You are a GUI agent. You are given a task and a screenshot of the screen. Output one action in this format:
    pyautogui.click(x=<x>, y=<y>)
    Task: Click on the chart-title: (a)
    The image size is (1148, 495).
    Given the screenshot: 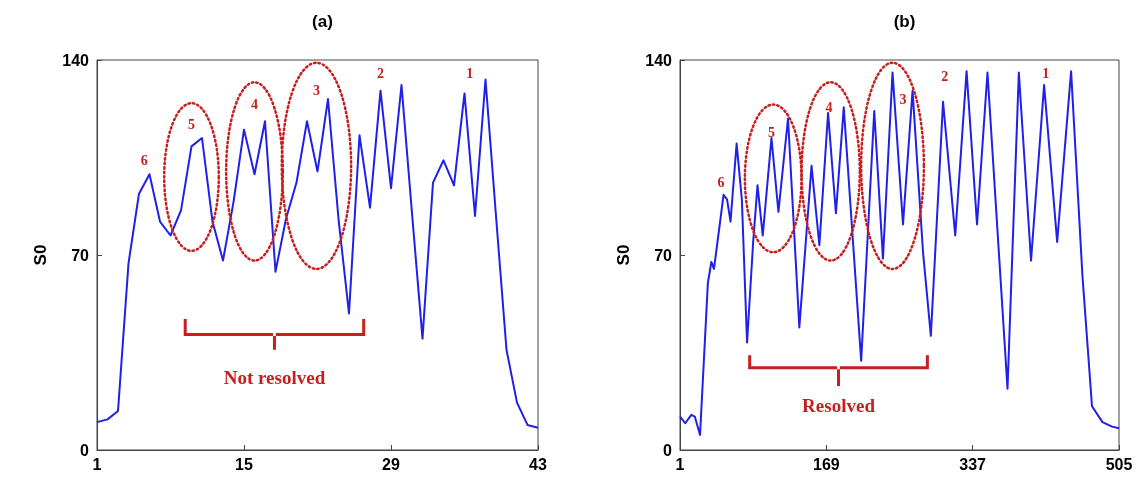 What is the action you would take?
    pyautogui.click(x=322, y=21)
    